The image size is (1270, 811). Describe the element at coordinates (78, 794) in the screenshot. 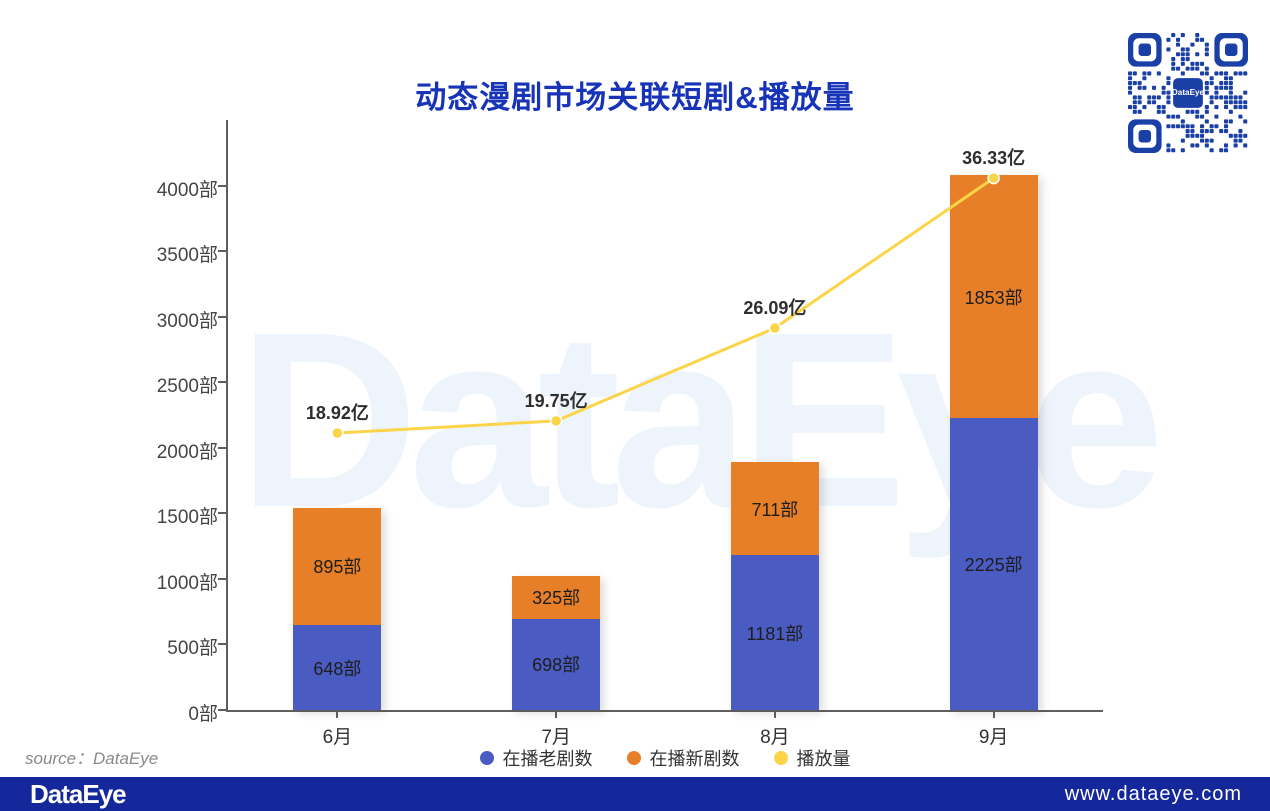

I see `footer-logo: DataEye` at that location.